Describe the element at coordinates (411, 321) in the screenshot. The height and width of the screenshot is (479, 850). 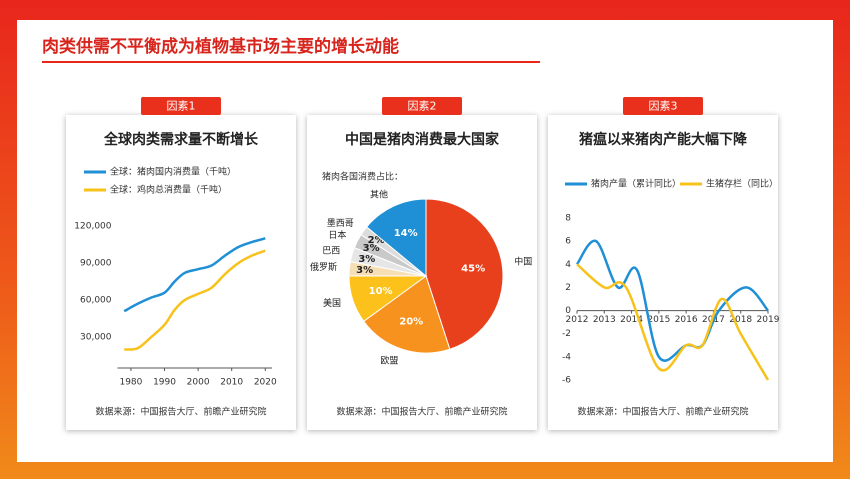
I see `data-label: 20%` at that location.